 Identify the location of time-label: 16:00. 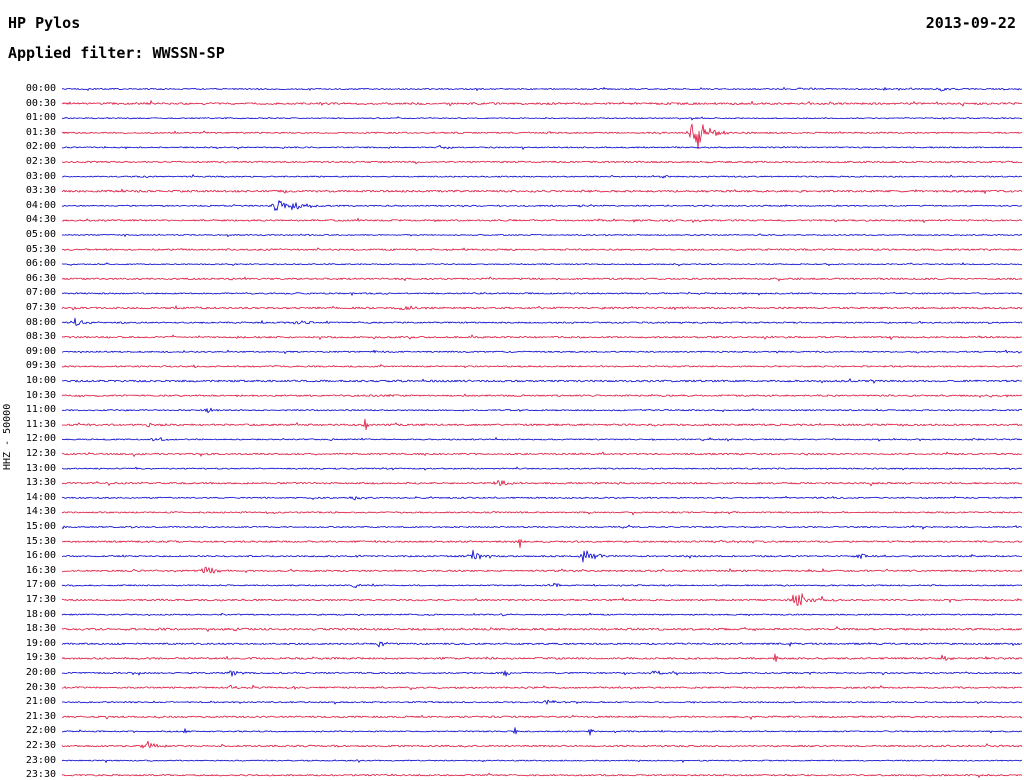
(40, 556).